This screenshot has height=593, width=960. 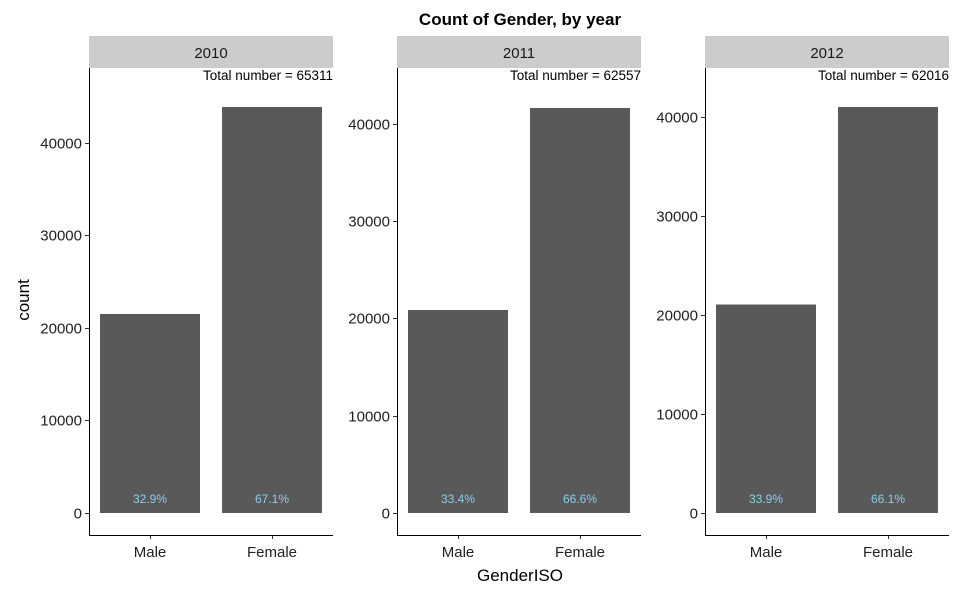 What do you see at coordinates (150, 499) in the screenshot?
I see `bar-percent-label: 32.9%` at bounding box center [150, 499].